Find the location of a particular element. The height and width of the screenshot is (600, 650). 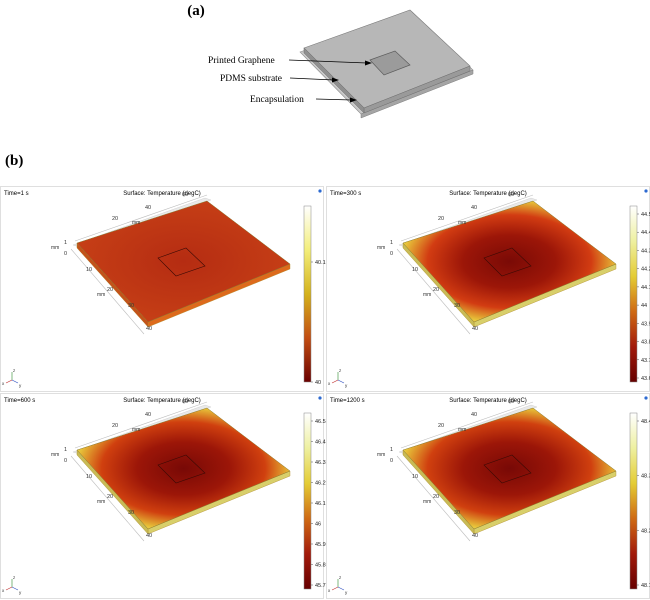

color-bar-tick-label: 44.1 is located at coordinates (645, 288).